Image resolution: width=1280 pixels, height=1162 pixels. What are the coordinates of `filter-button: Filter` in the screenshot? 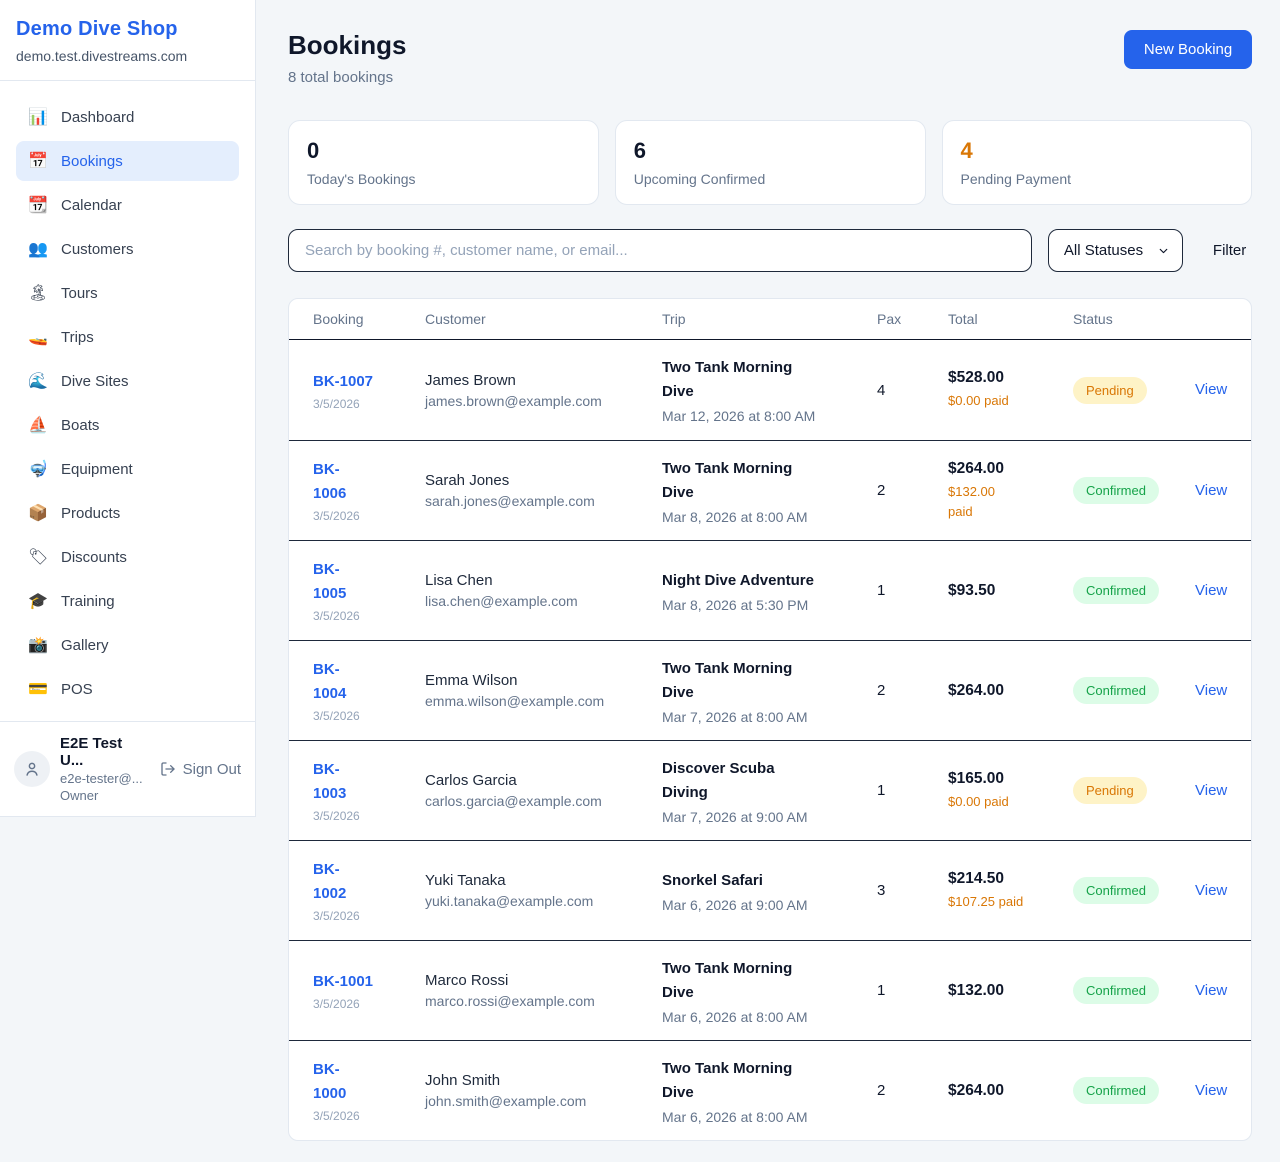 It's located at (1229, 250).